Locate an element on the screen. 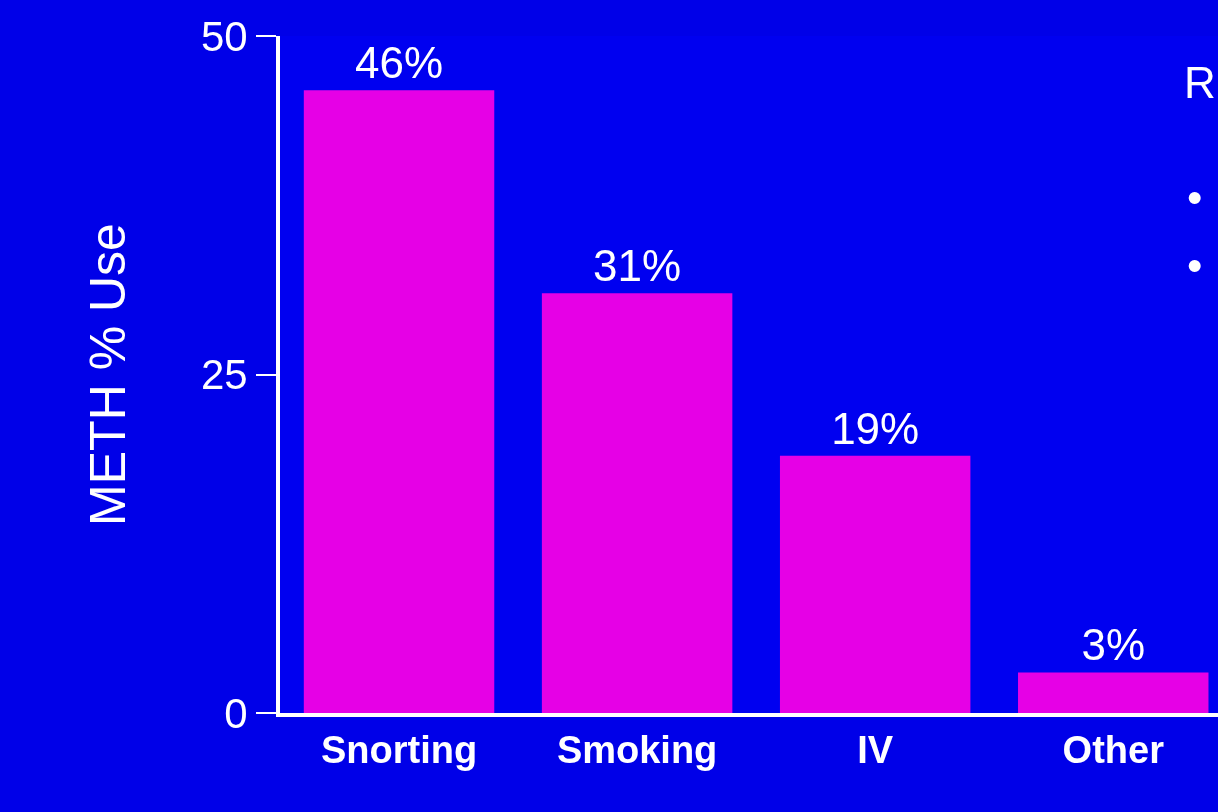 The height and width of the screenshot is (812, 1218). y-tick-label: 0 is located at coordinates (236, 713).